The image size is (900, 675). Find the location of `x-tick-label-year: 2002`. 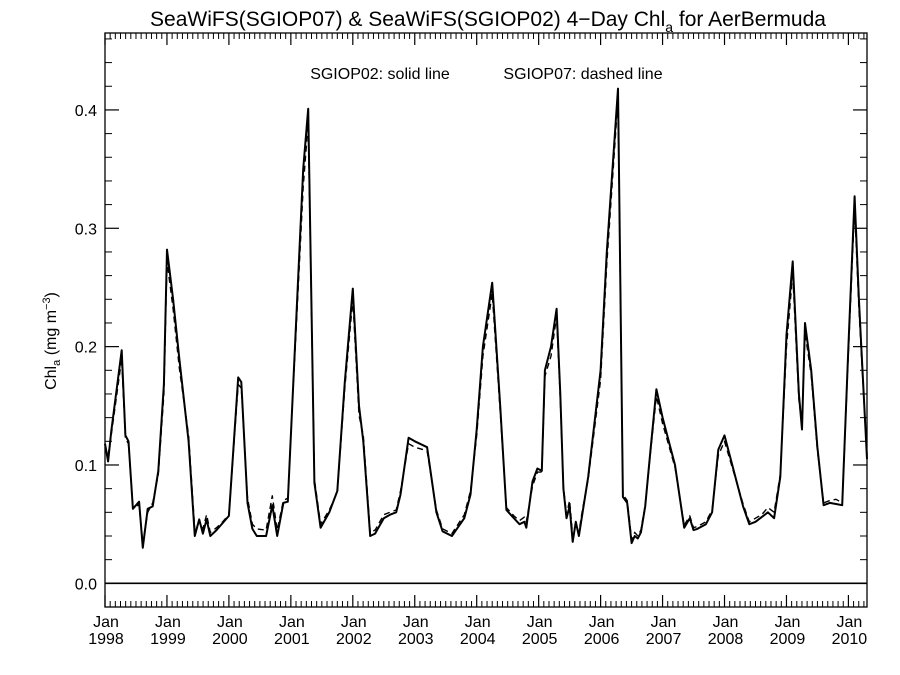

x-tick-label-year: 2002 is located at coordinates (354, 639).